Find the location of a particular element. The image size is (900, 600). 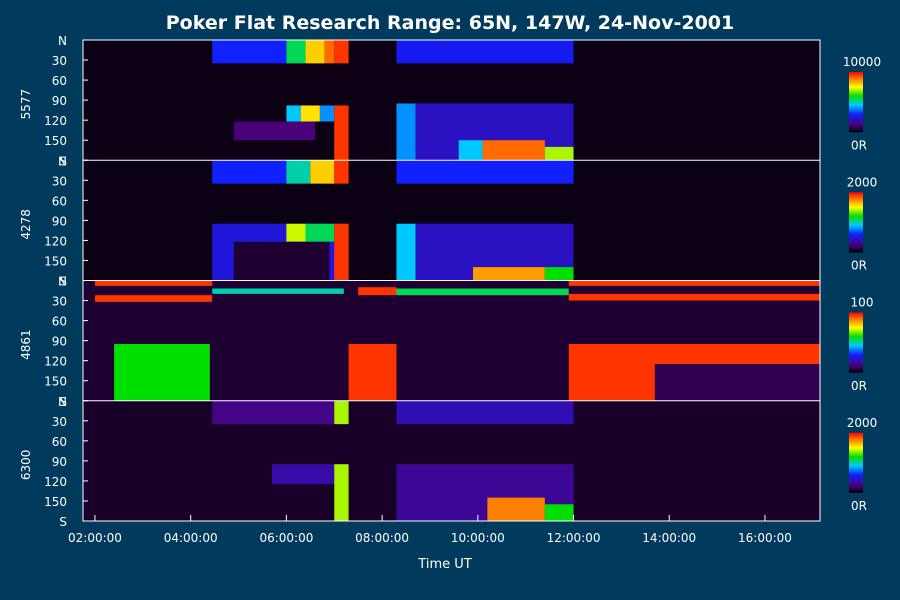

x-tick-label: 02:00:00 is located at coordinates (95, 538).